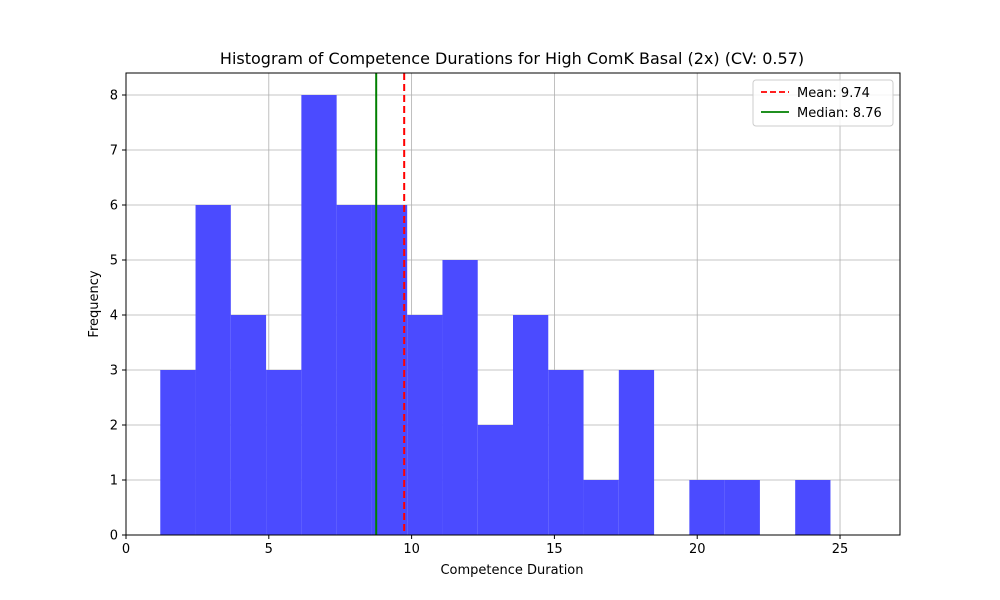  What do you see at coordinates (697, 549) in the screenshot?
I see `x-tick-label: 20` at bounding box center [697, 549].